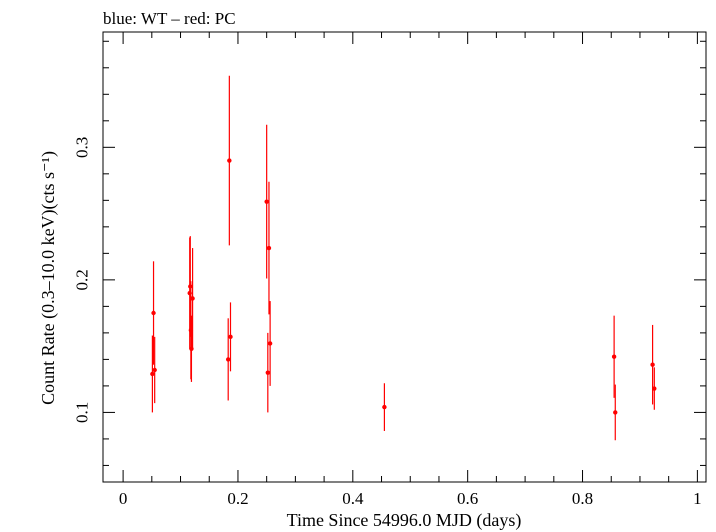 The image size is (716, 532). What do you see at coordinates (697, 498) in the screenshot?
I see `x-tick-label: 1` at bounding box center [697, 498].